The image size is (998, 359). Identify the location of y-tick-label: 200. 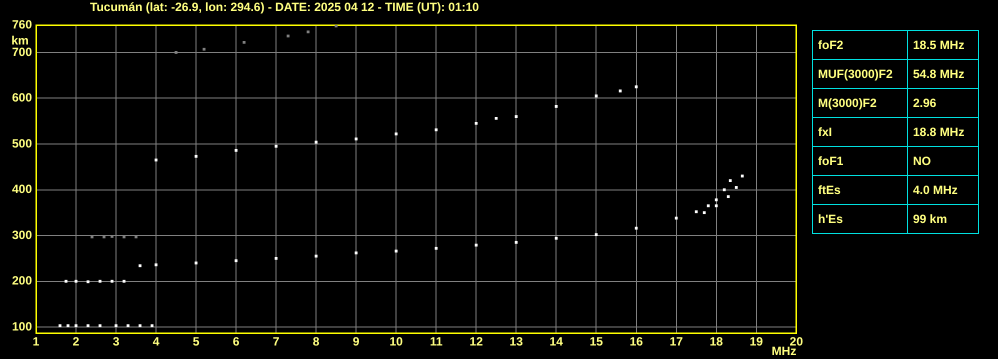
(22, 281).